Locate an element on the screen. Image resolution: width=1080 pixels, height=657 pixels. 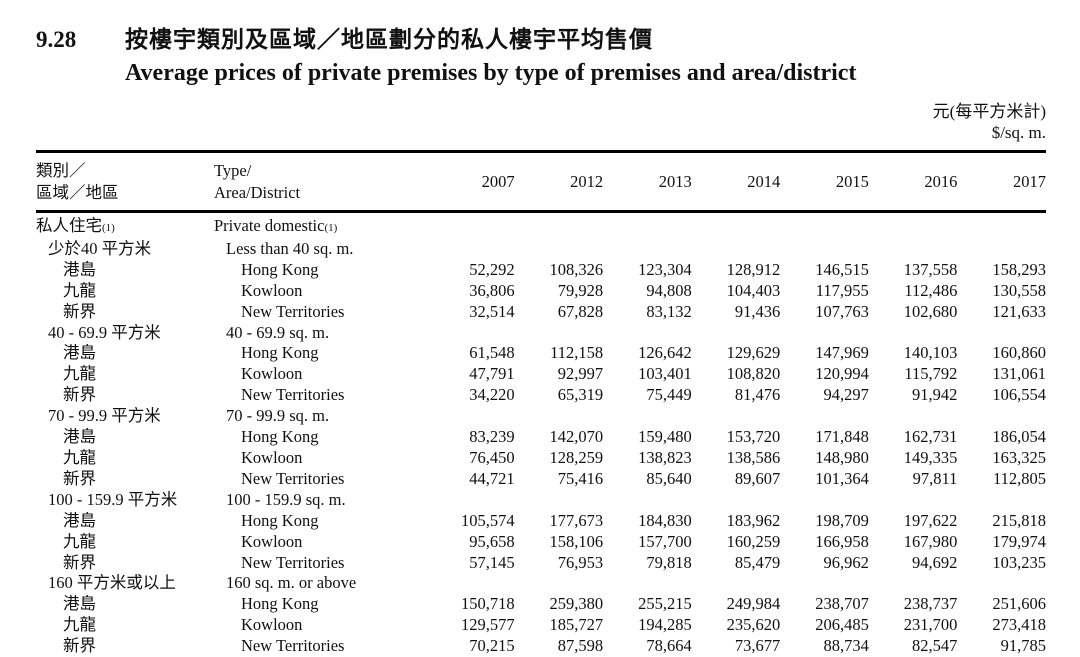
cell-value: 105,574 is located at coordinates (470, 521).